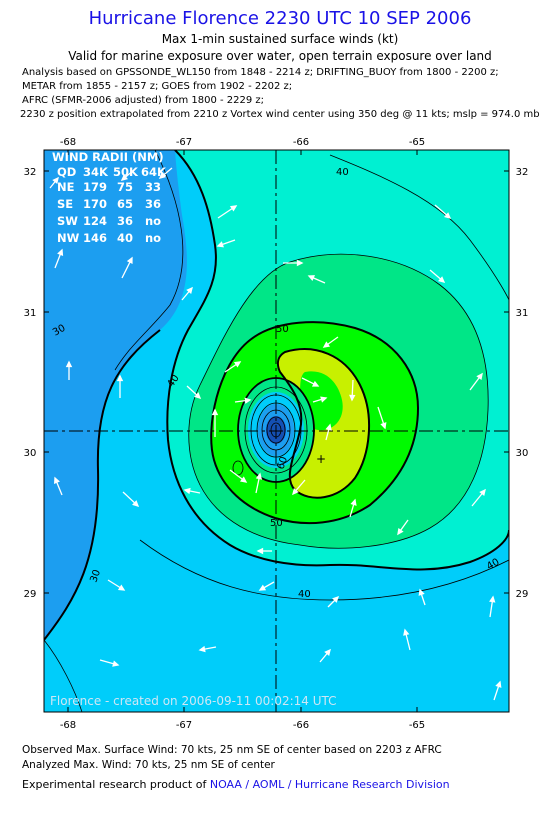 The width and height of the screenshot is (560, 815). What do you see at coordinates (68, 238) in the screenshot?
I see `radii-quadrant: NW` at bounding box center [68, 238].